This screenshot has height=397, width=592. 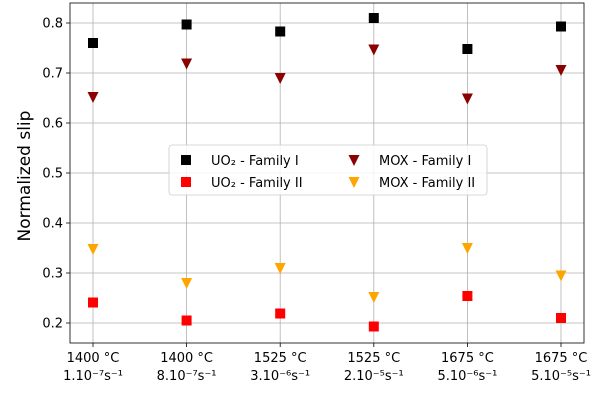 I want to click on y-tick-label: 0.4, so click(x=52, y=224).